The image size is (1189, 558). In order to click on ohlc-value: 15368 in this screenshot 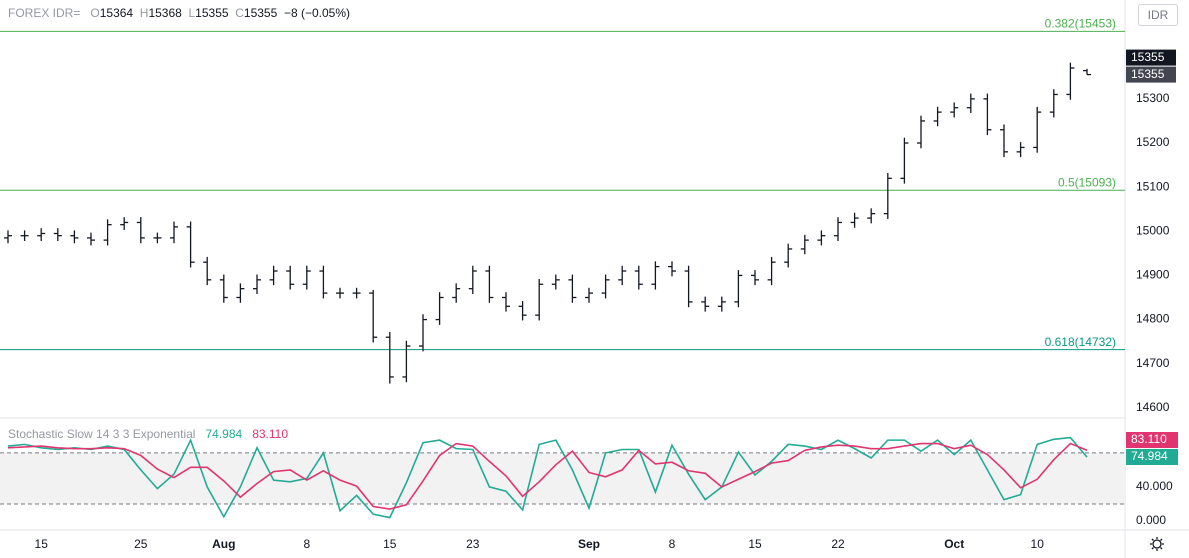, I will do `click(165, 13)`.